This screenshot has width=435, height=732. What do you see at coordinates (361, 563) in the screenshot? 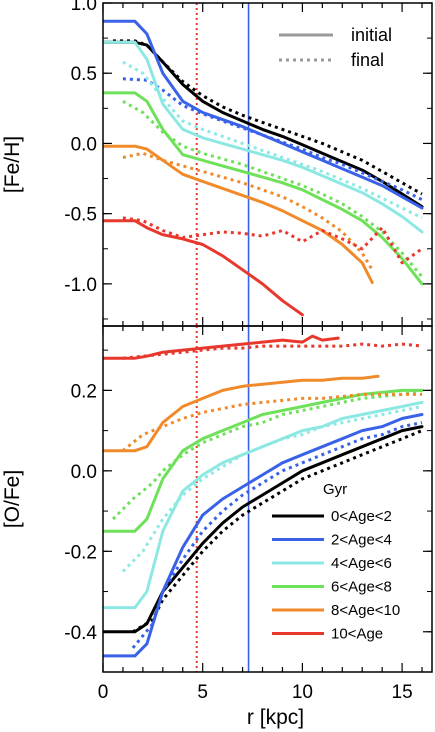
I see `legend-label: 4<Age<6` at bounding box center [361, 563].